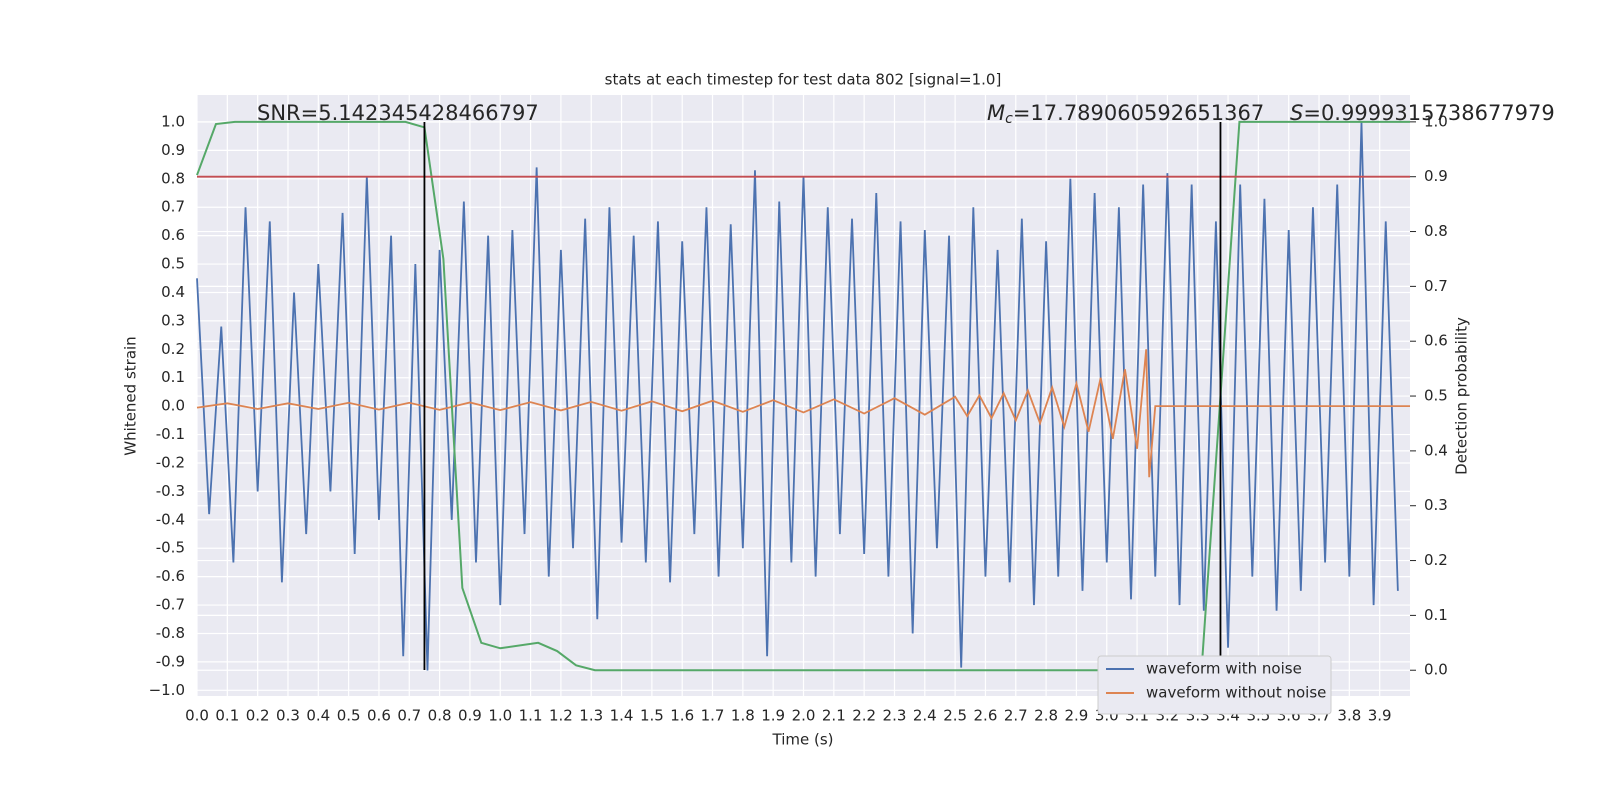 The width and height of the screenshot is (1600, 804). What do you see at coordinates (409, 716) in the screenshot?
I see `x-tick-label: 0.7` at bounding box center [409, 716].